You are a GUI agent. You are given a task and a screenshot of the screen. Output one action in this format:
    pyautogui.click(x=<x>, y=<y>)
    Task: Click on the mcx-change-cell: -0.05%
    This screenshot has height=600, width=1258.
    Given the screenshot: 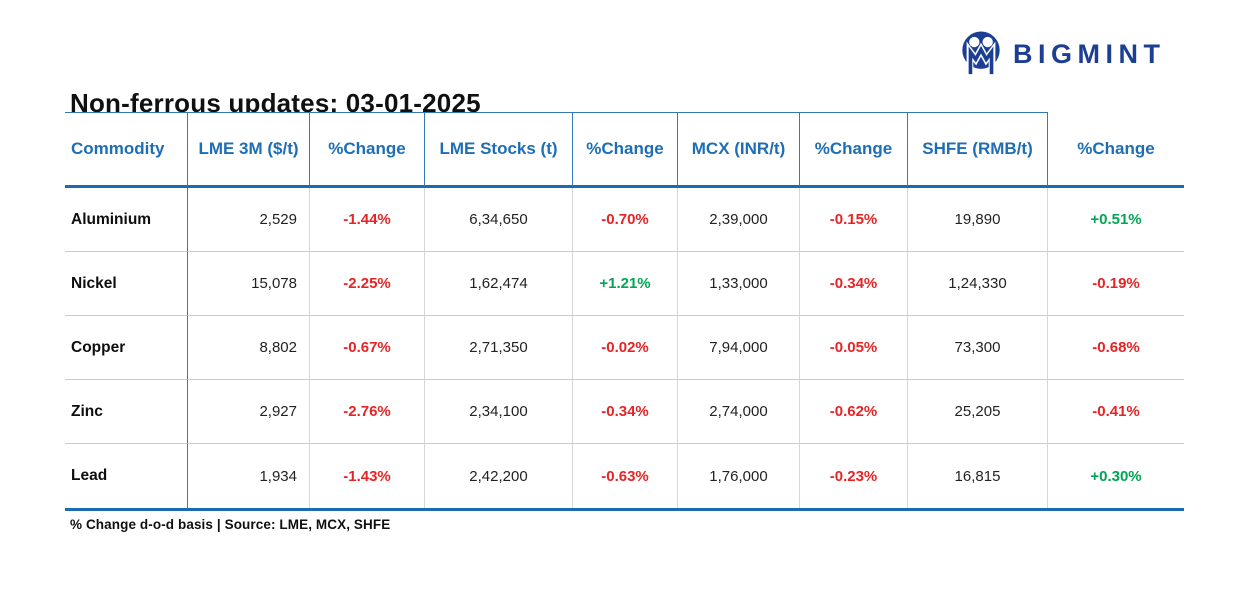 What is the action you would take?
    pyautogui.click(x=854, y=348)
    